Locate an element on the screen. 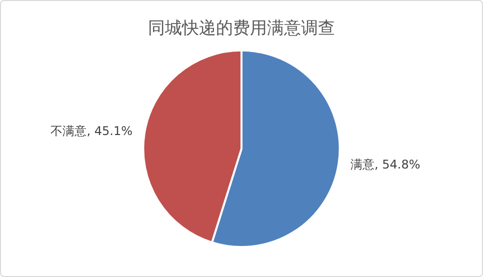 The height and width of the screenshot is (277, 483). slice-label: 不满意, 45.1% is located at coordinates (91, 131).